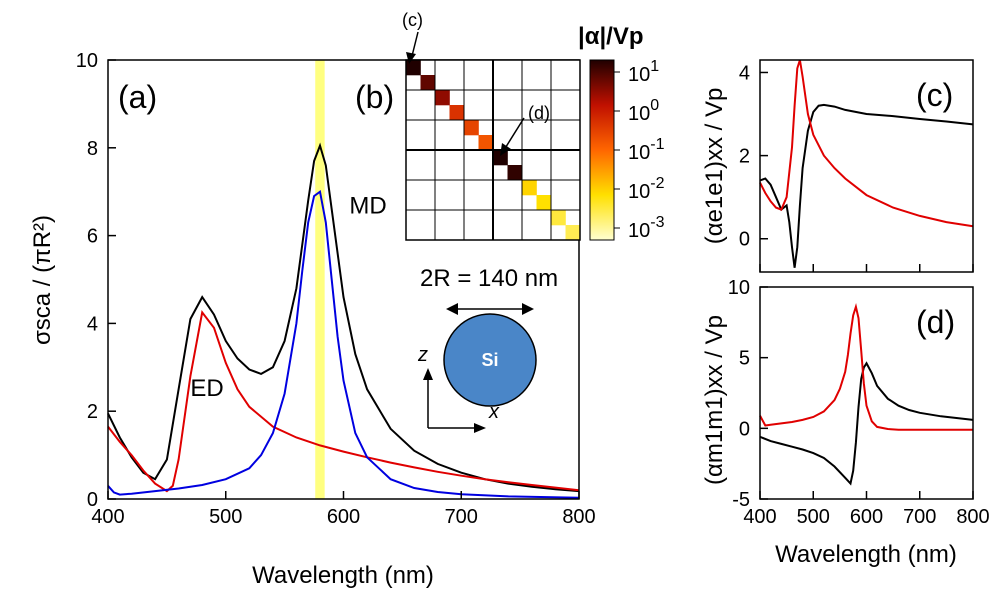 The height and width of the screenshot is (591, 992). I want to click on ed-annotation: ED, so click(206, 388).